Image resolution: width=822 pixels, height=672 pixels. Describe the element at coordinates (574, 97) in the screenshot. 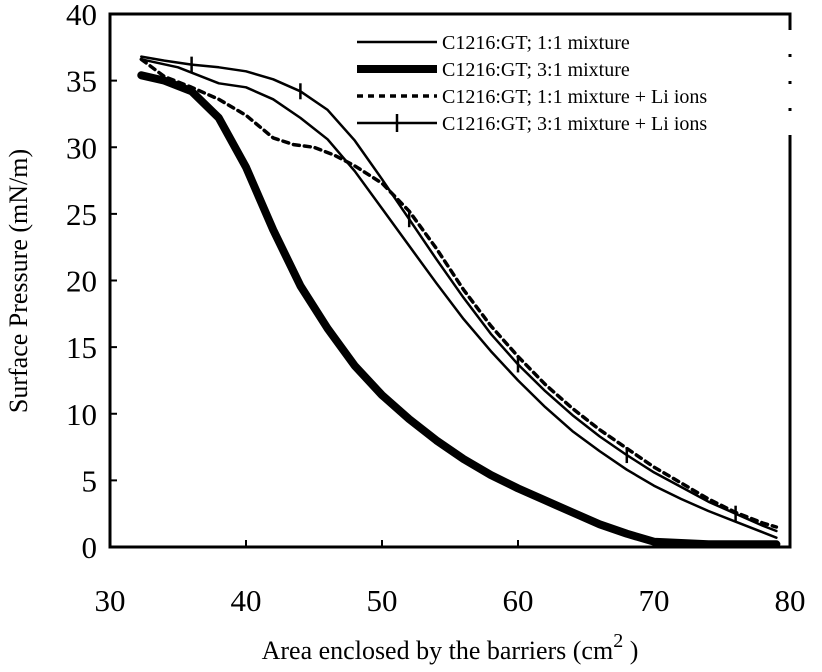

I see `legend-label: C1216:GT; 1:1 mixture + Li ions` at that location.